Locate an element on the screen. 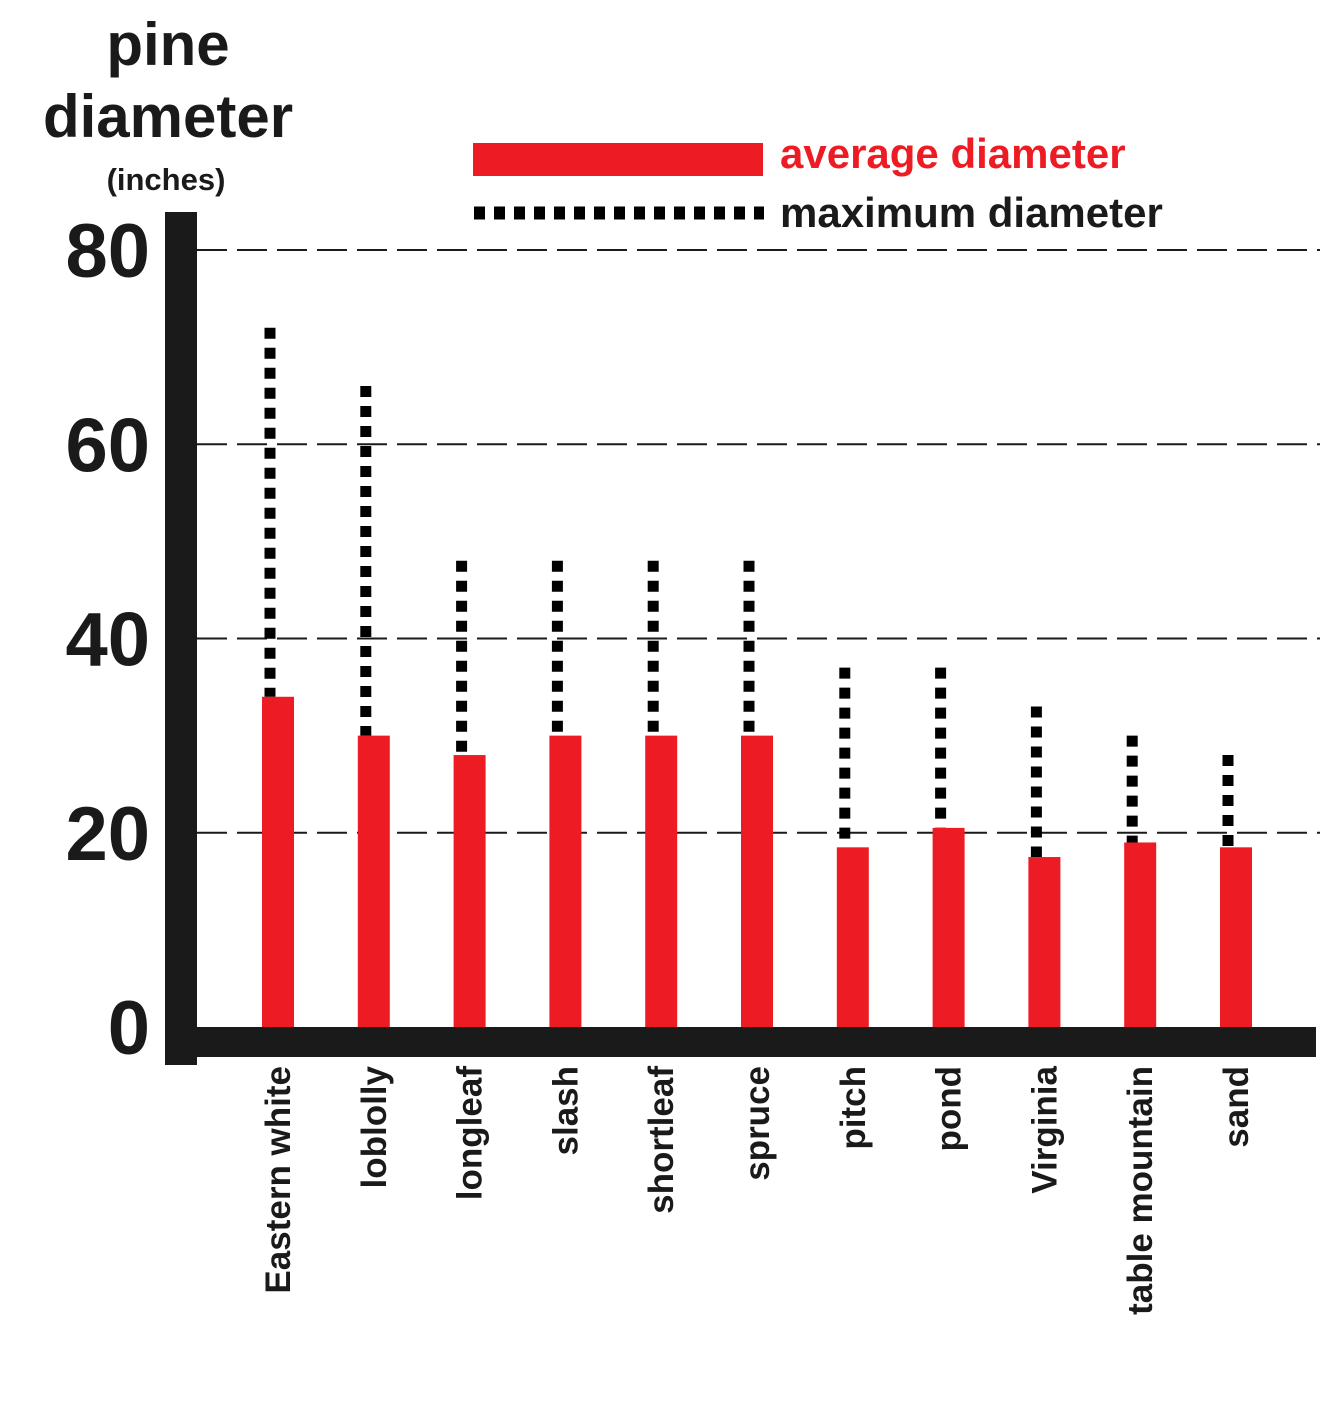  y-tick-label: 0 is located at coordinates (129, 1028).